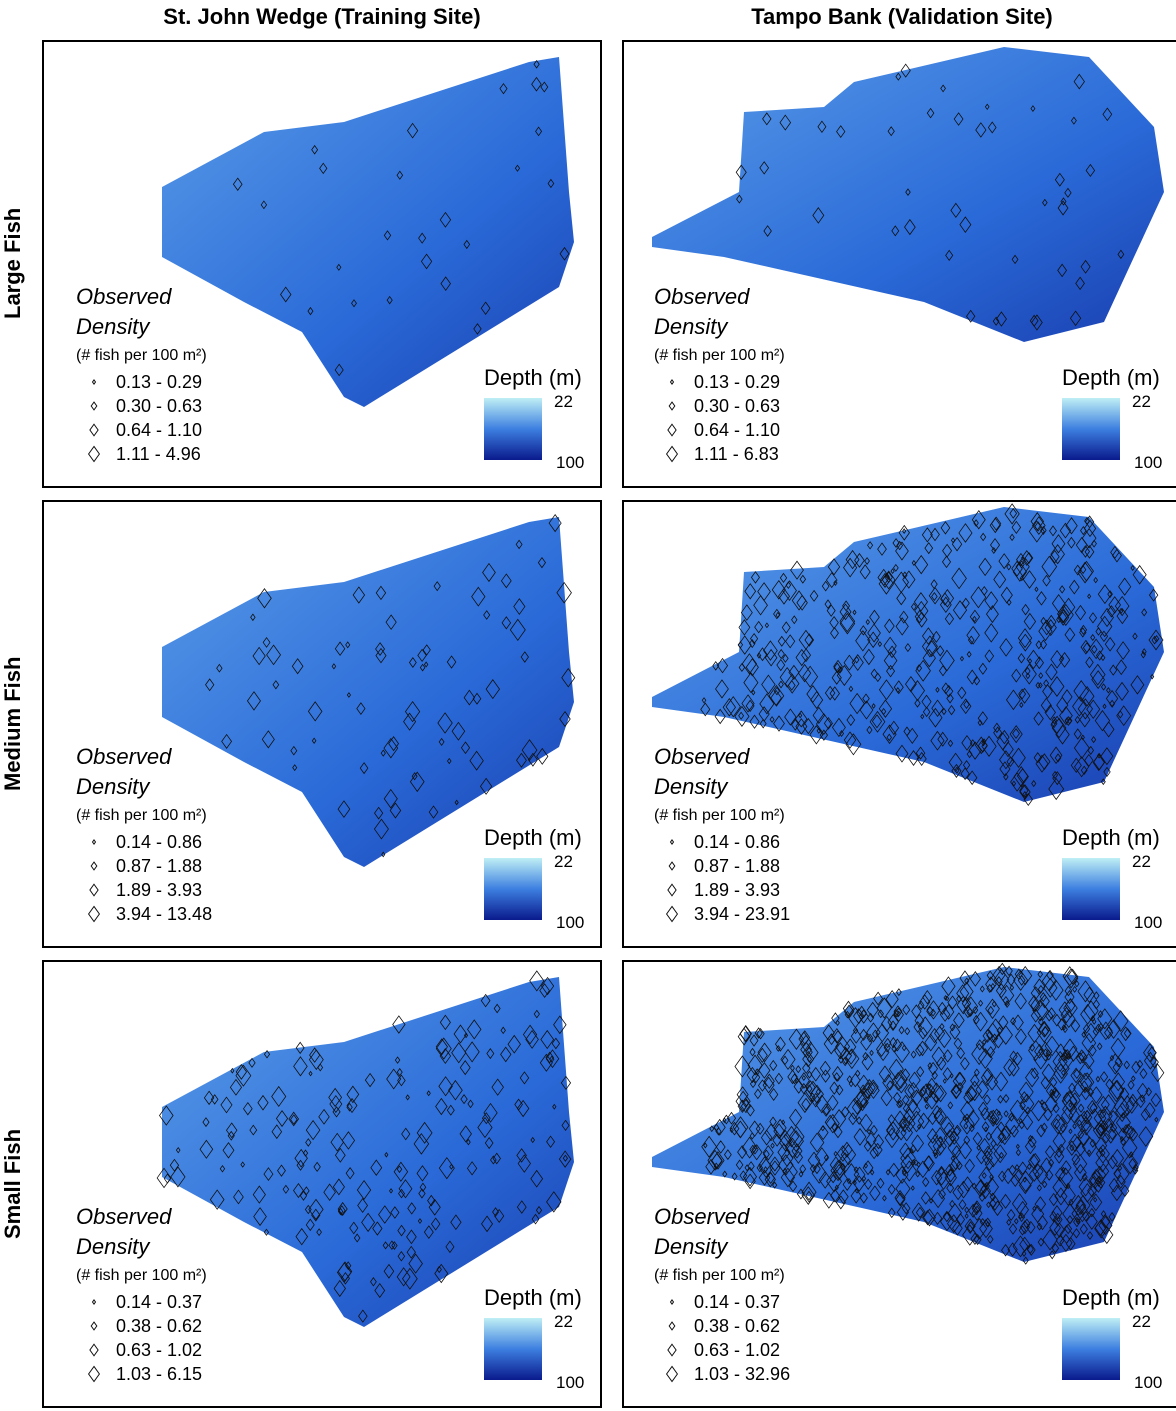  I want to click on legend-class: 1.03 - 32.96, so click(742, 1374).